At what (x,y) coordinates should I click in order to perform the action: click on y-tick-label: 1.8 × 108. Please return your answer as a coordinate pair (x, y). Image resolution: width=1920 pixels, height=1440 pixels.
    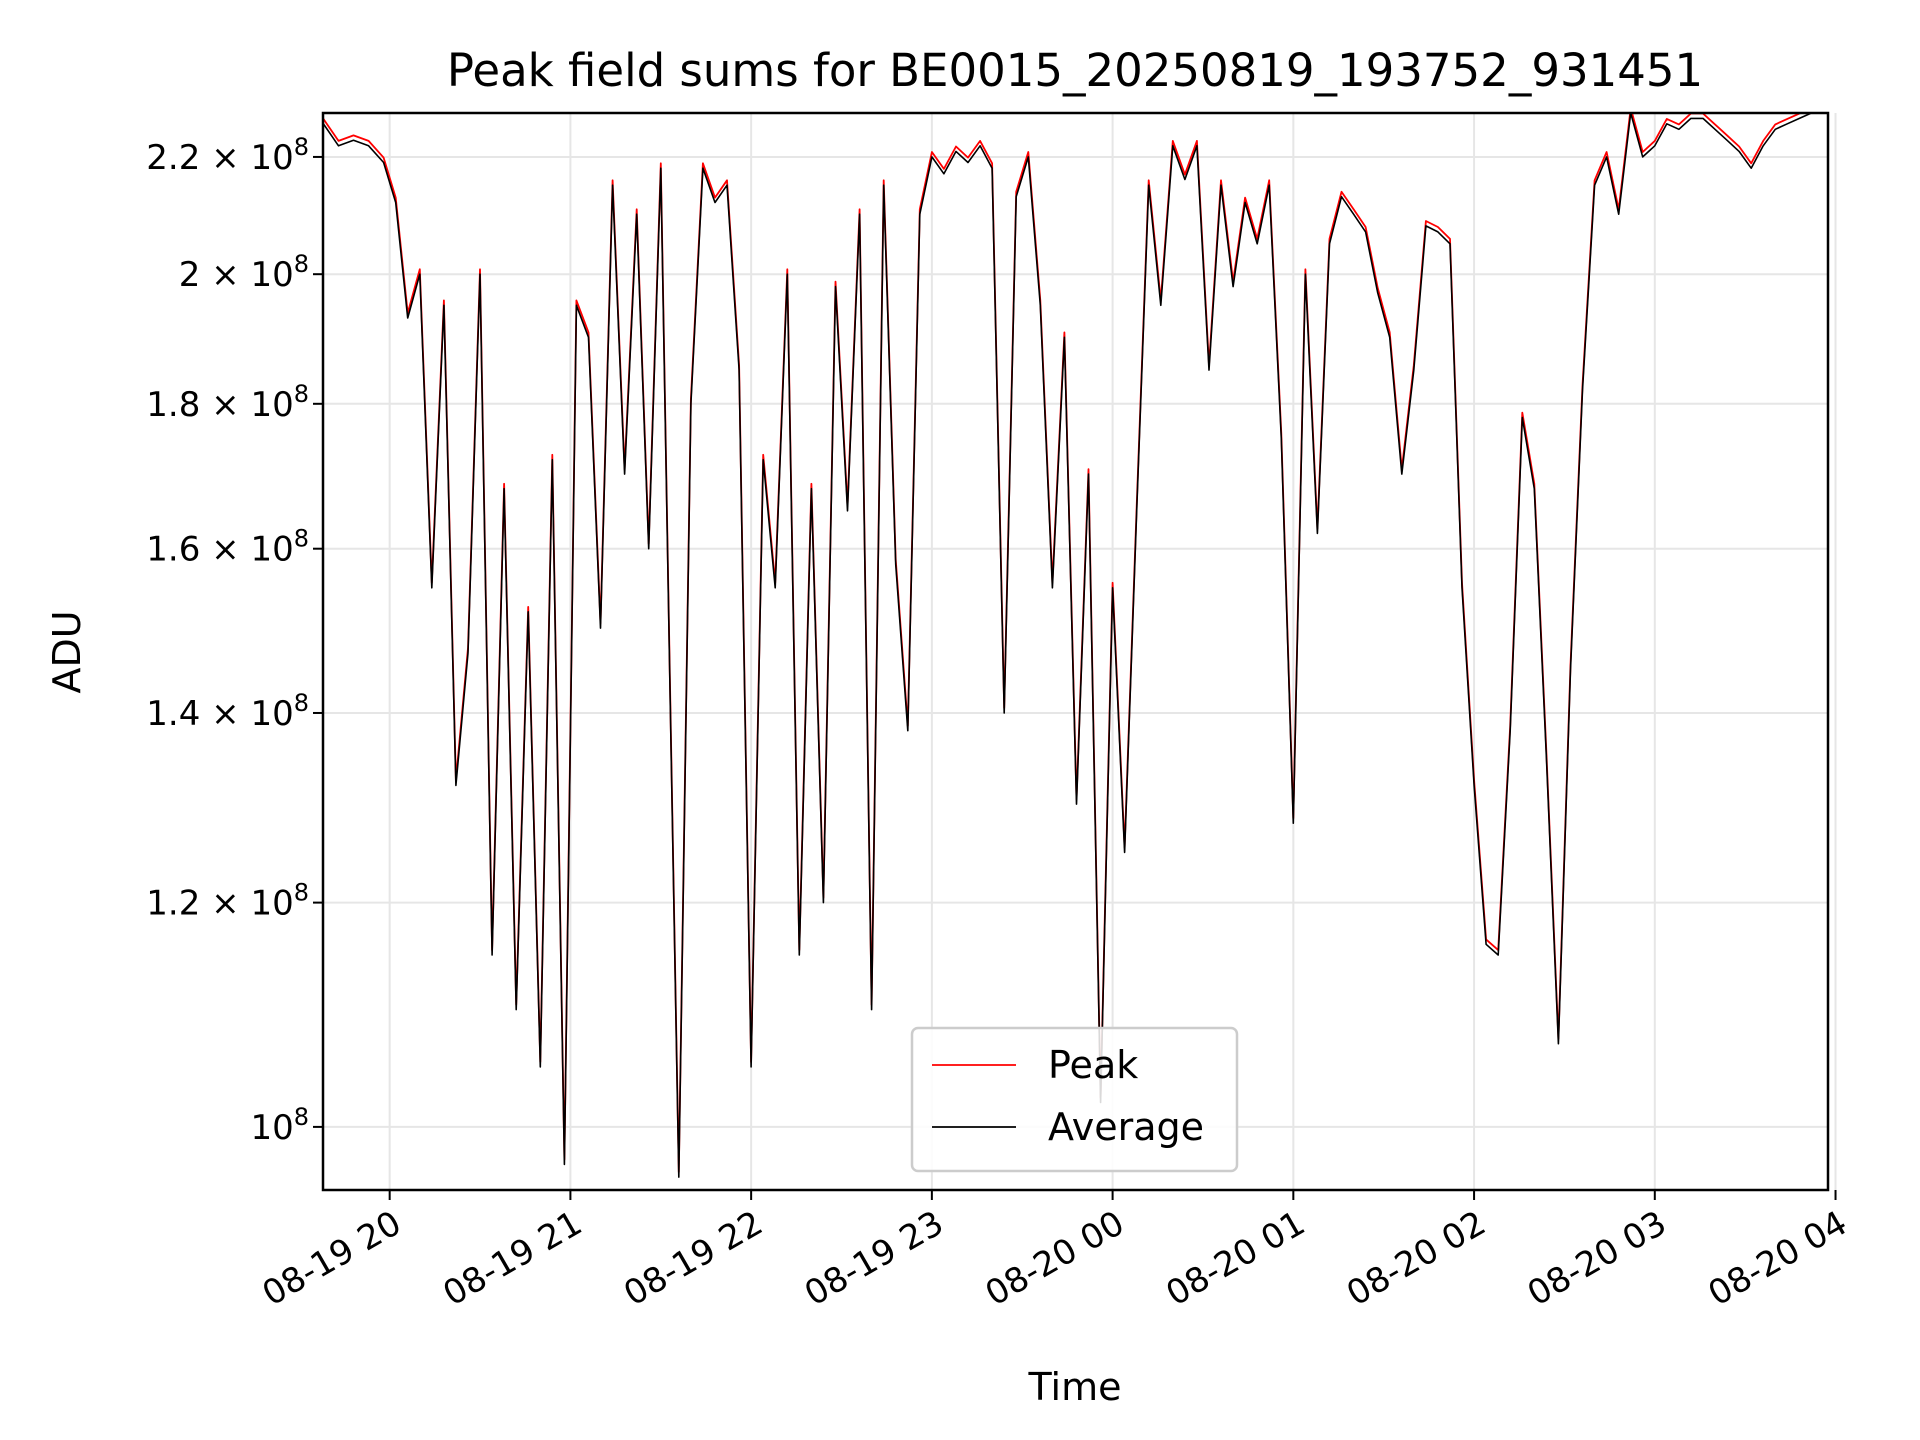
    Looking at the image, I should click on (227, 402).